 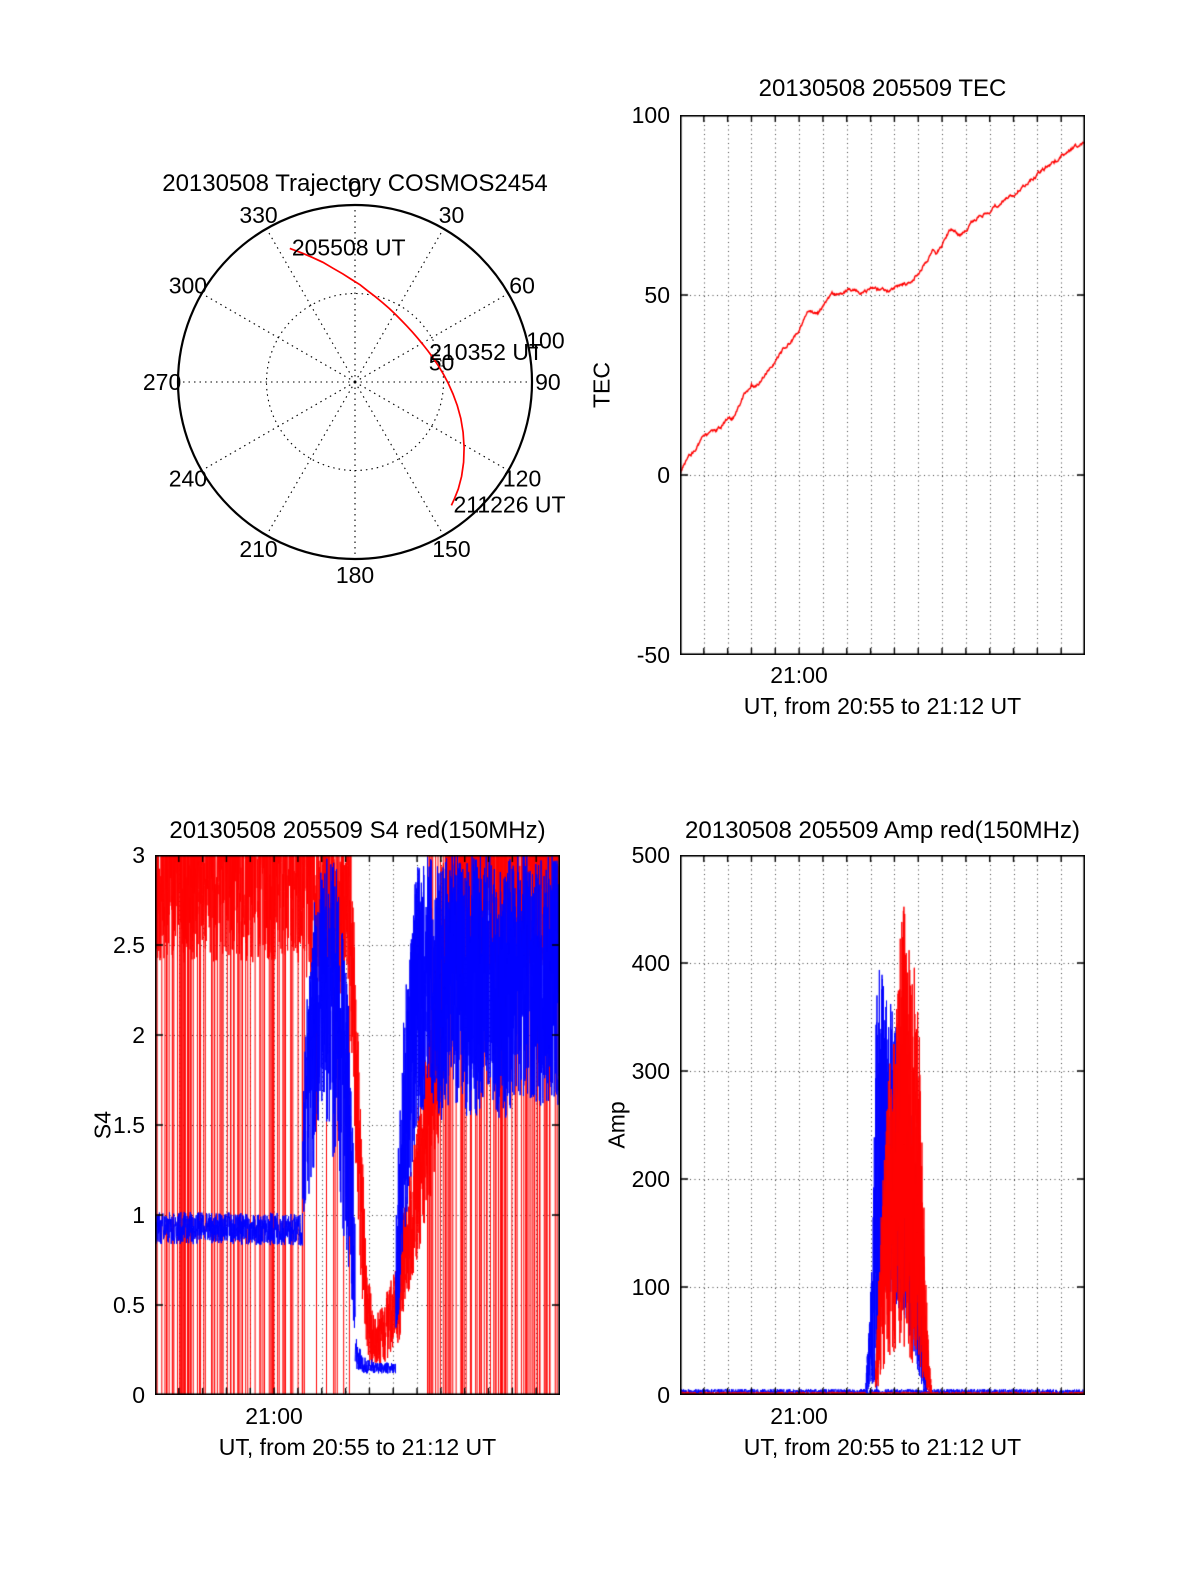 I want to click on tec-x-axis-label: UT, from 20:55 to 21:12 UT, so click(x=882, y=706).